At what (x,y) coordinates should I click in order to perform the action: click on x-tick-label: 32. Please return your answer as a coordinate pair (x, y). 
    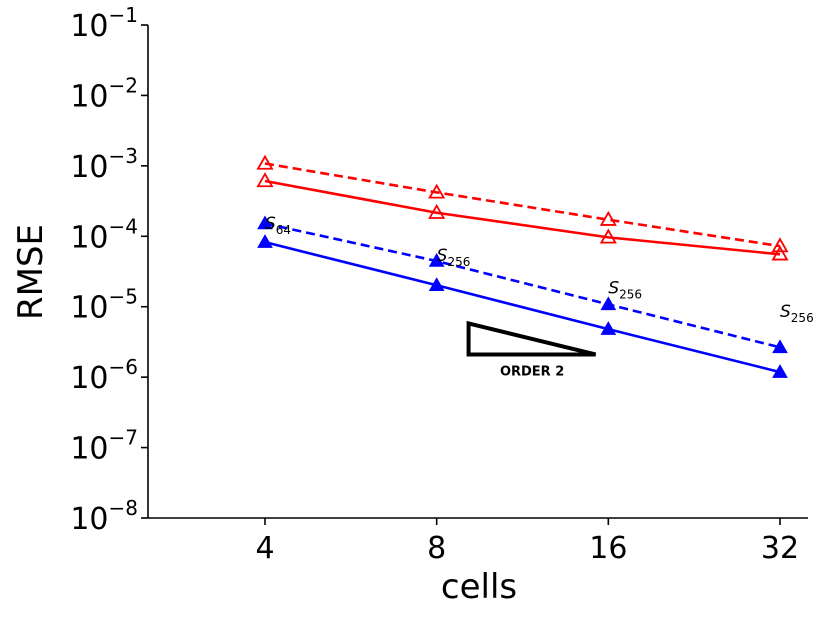
    Looking at the image, I should click on (780, 548).